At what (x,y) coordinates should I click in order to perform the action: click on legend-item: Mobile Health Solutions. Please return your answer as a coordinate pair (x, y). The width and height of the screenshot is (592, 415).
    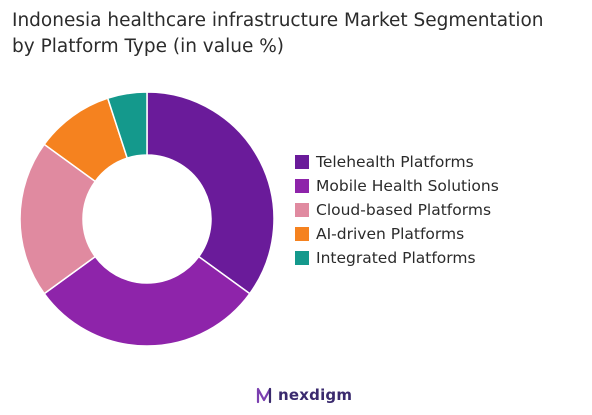
    Looking at the image, I should click on (397, 186).